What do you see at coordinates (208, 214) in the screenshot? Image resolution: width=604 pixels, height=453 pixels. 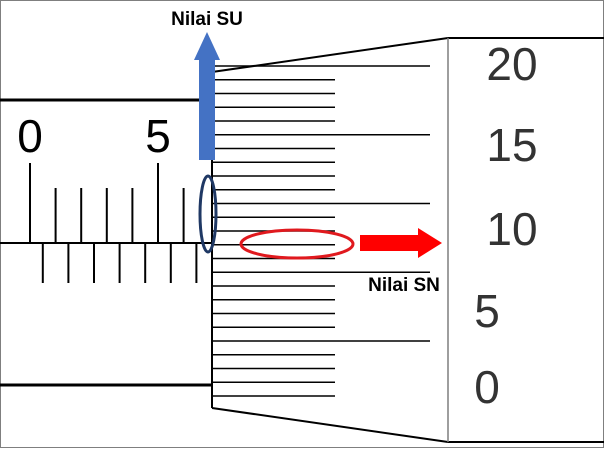 I see `su-ellipse-highlight` at bounding box center [208, 214].